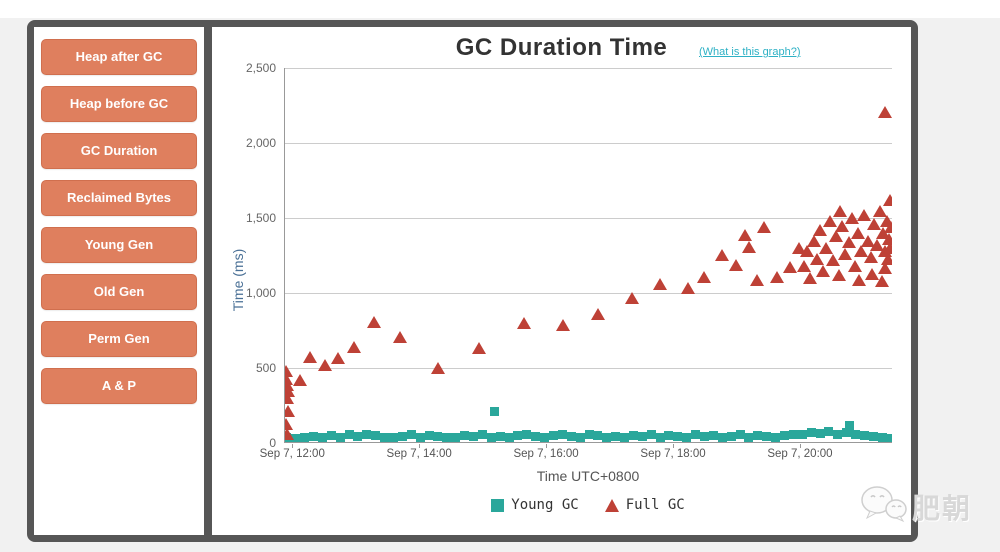 The width and height of the screenshot is (1000, 552). What do you see at coordinates (119, 151) in the screenshot?
I see `sidebar-button-gc-duration: GC Duration` at bounding box center [119, 151].